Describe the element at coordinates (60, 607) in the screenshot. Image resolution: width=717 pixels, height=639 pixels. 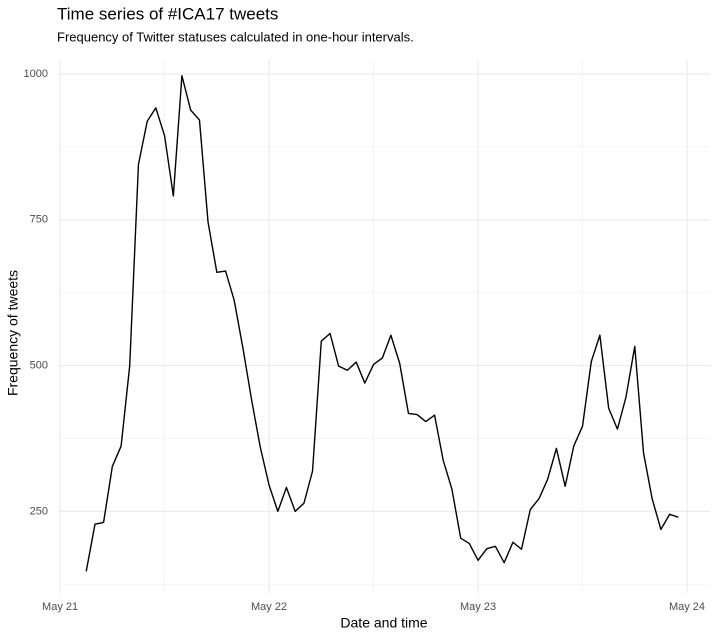
I see `x-tick-label: May 21` at that location.